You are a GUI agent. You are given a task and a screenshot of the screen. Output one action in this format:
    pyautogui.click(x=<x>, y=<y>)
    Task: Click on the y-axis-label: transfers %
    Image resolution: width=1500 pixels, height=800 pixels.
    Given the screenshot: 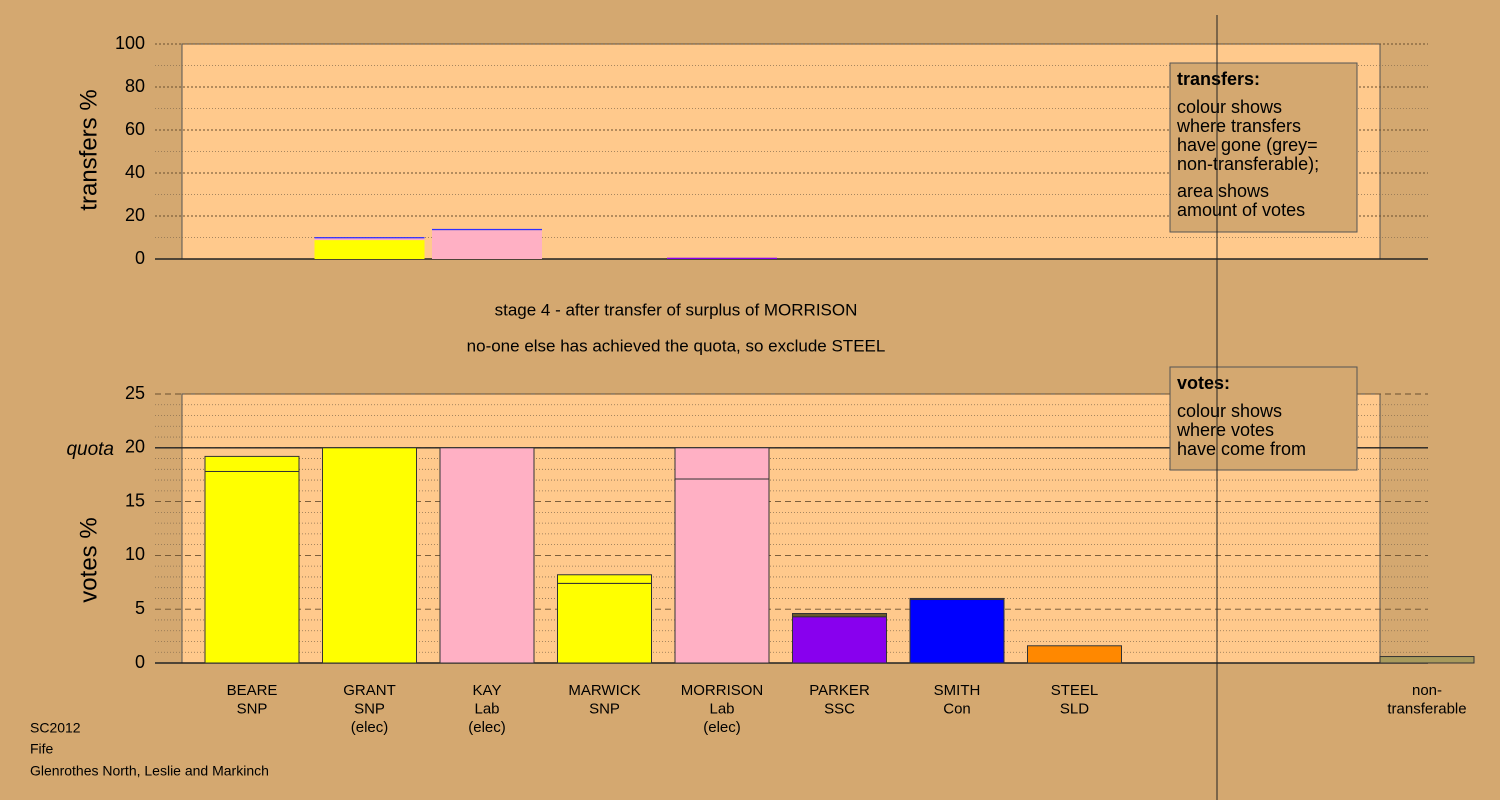 What is the action you would take?
    pyautogui.click(x=88, y=149)
    